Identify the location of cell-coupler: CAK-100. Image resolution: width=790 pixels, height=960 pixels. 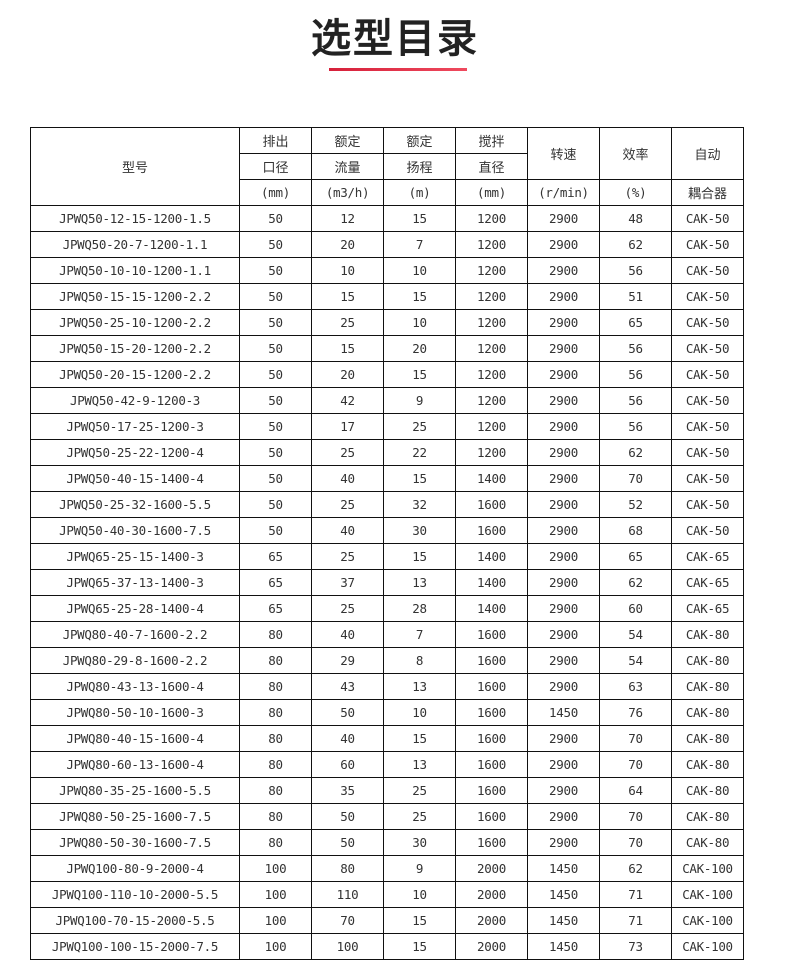
(707, 868).